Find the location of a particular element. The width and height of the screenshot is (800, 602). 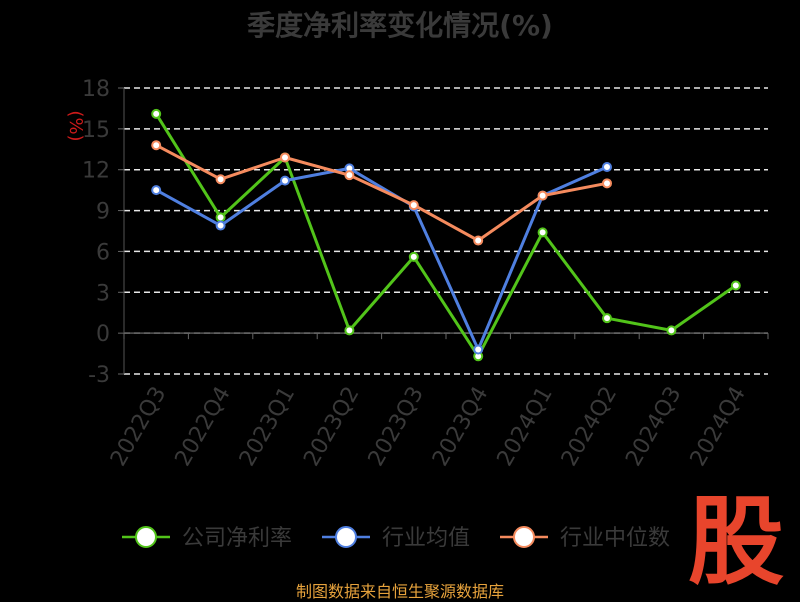

legend-item-0: 公司净利率 is located at coordinates (207, 538).